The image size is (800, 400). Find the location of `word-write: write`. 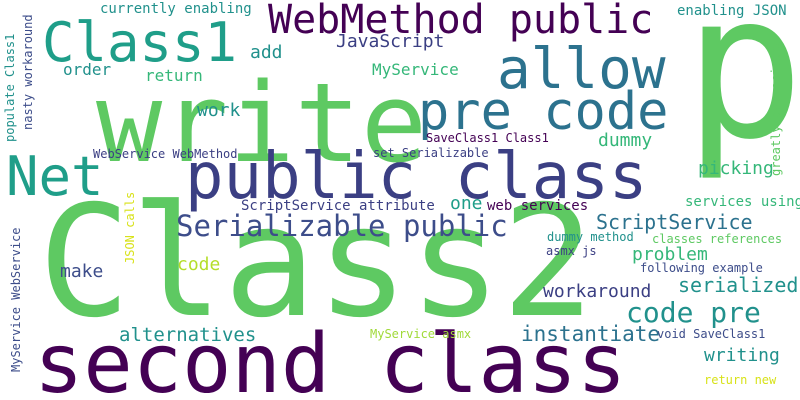

word-write: write is located at coordinates (262, 123).